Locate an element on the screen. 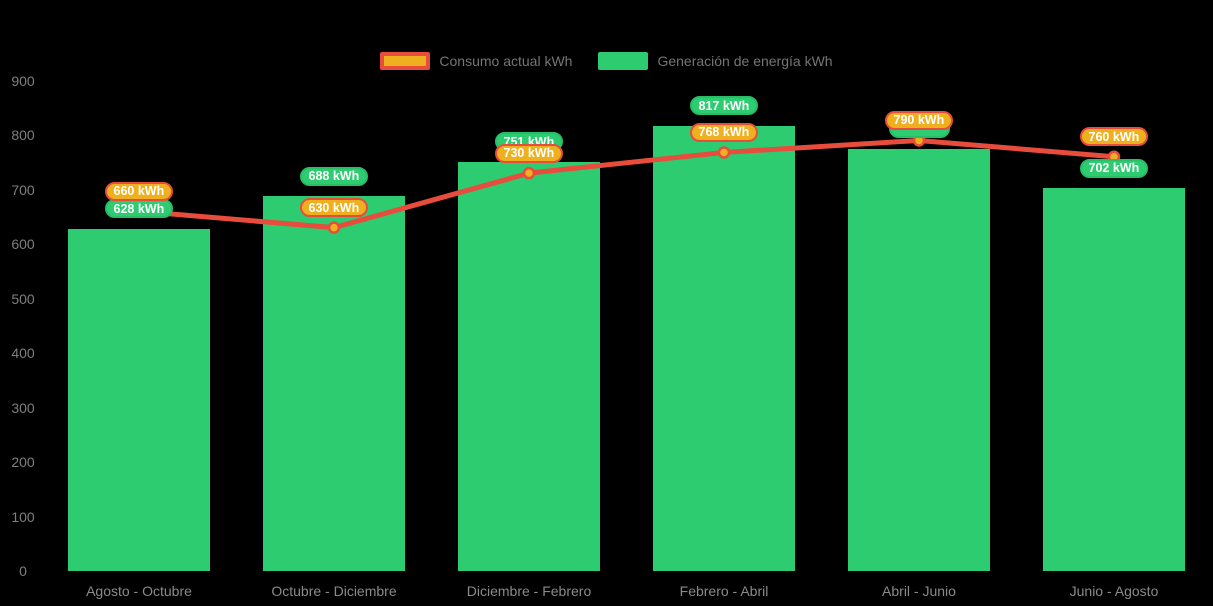  legend-item-consumo: Consumo actual kWh is located at coordinates (476, 61).